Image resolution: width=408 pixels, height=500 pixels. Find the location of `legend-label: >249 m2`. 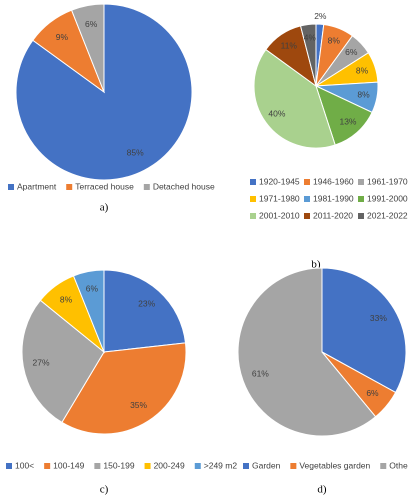

legend-label: >249 m2 is located at coordinates (221, 465).